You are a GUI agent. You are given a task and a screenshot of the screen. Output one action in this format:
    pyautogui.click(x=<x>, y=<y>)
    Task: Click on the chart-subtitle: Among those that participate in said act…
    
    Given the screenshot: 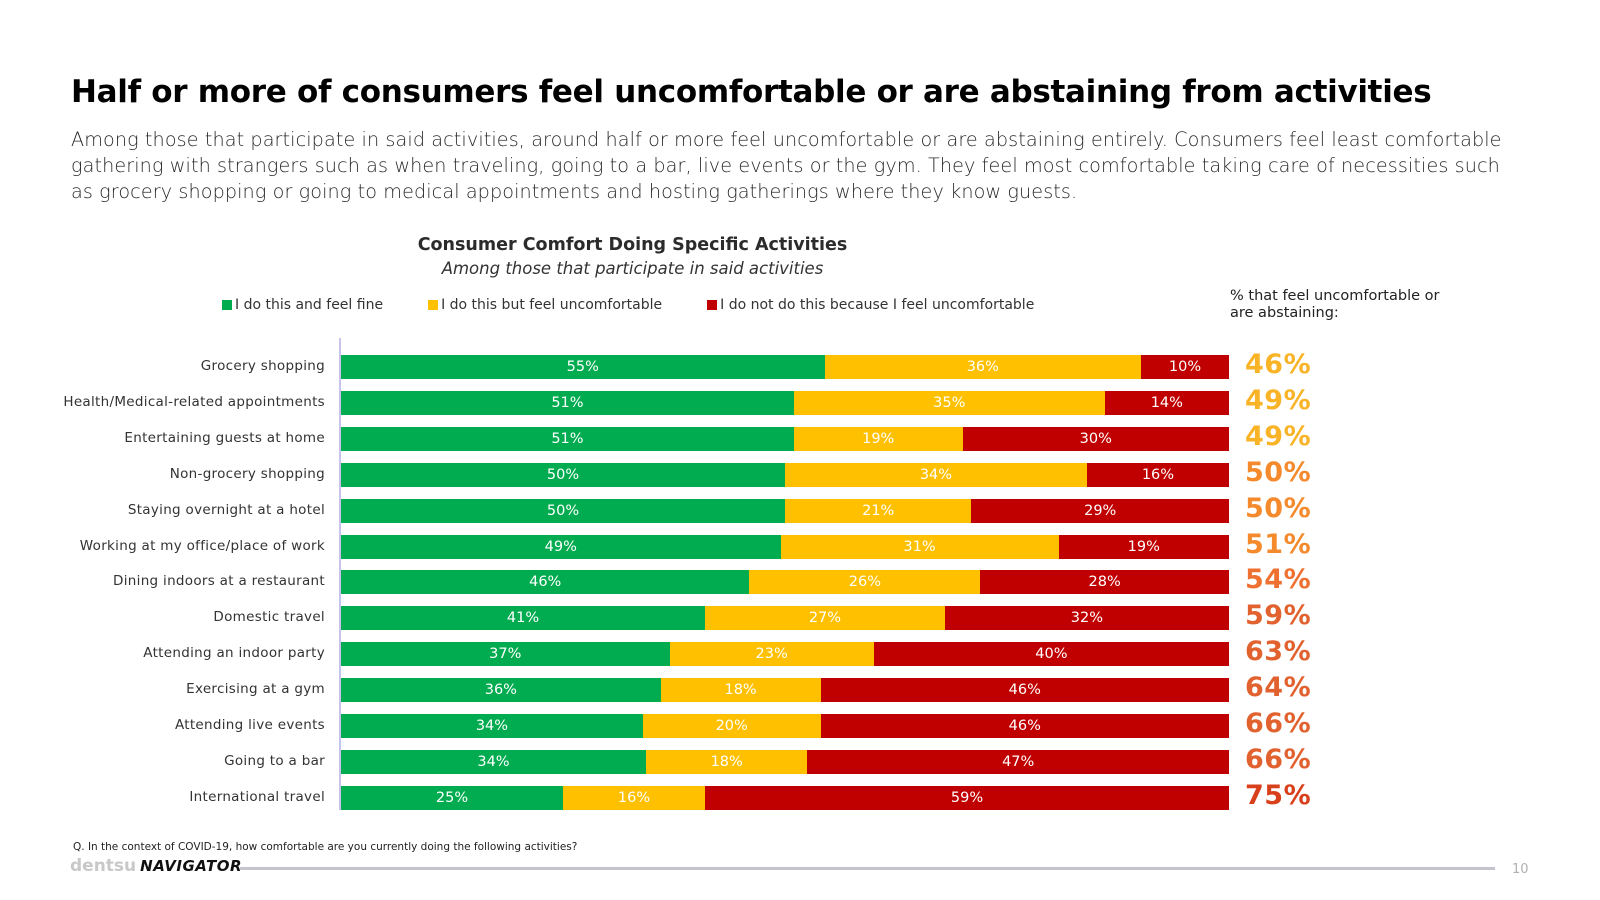 What is the action you would take?
    pyautogui.click(x=632, y=268)
    